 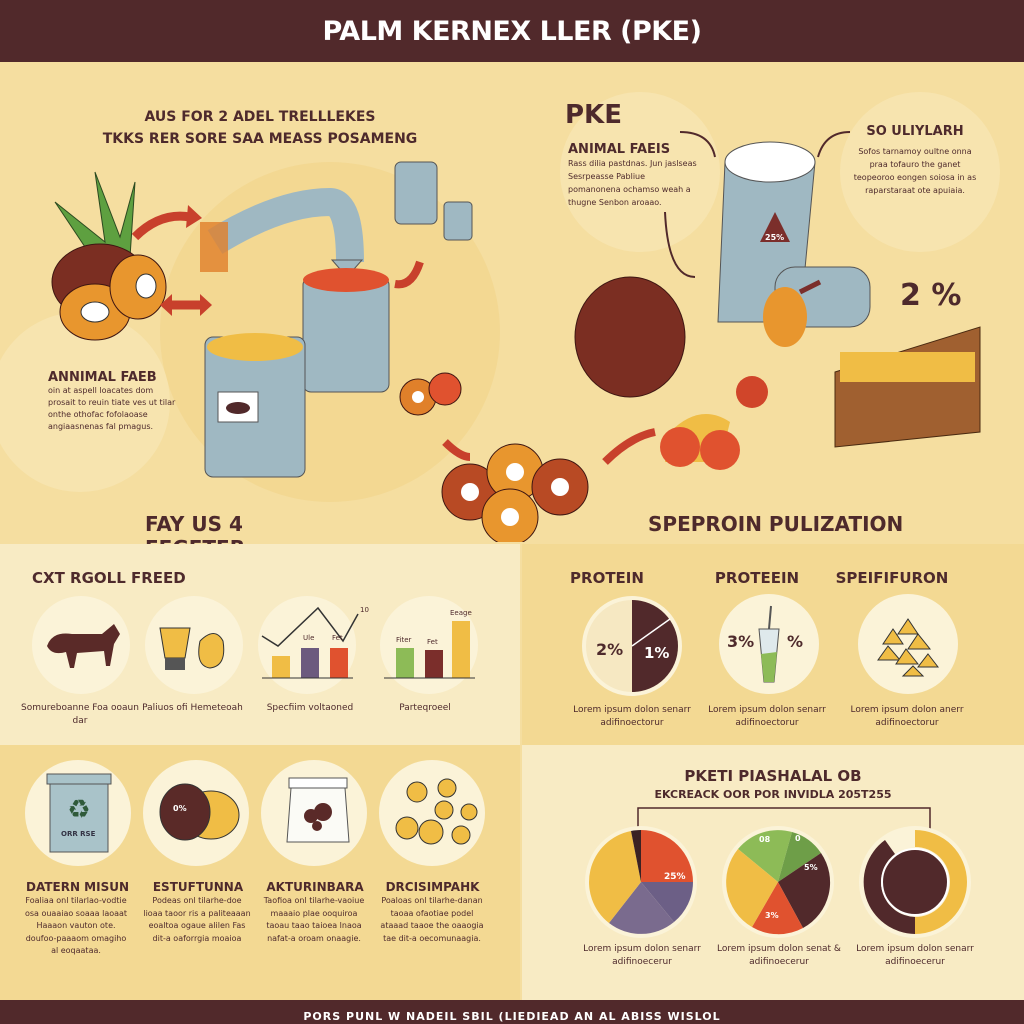 I want to click on kernels-pile-icon, so click(x=432, y=813).